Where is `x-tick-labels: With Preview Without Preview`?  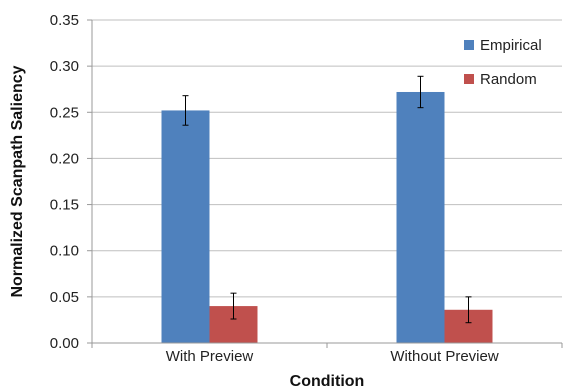
x-tick-labels: With Preview Without Preview is located at coordinates (332, 356).